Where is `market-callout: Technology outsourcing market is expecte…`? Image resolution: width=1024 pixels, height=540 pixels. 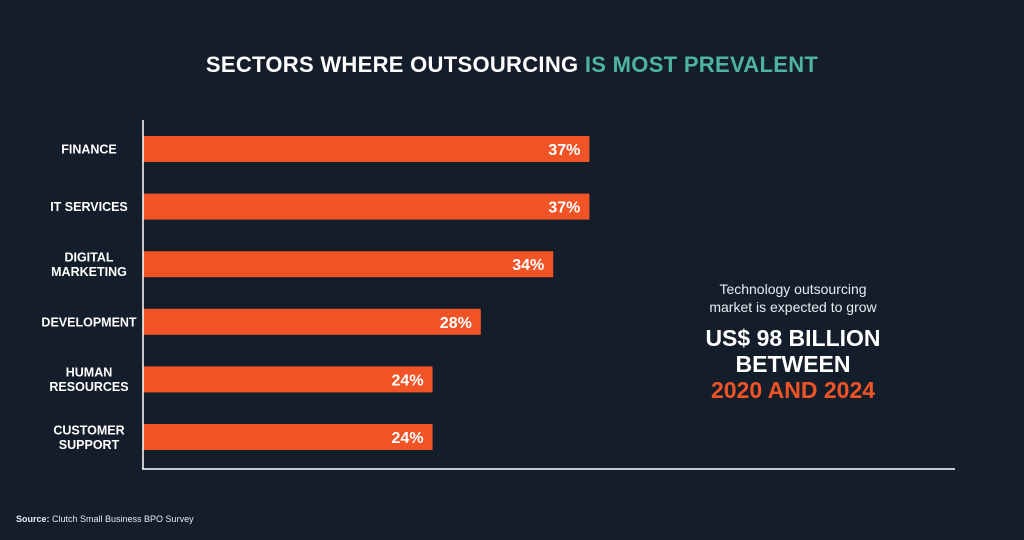 market-callout: Technology outsourcing market is expecte… is located at coordinates (793, 341).